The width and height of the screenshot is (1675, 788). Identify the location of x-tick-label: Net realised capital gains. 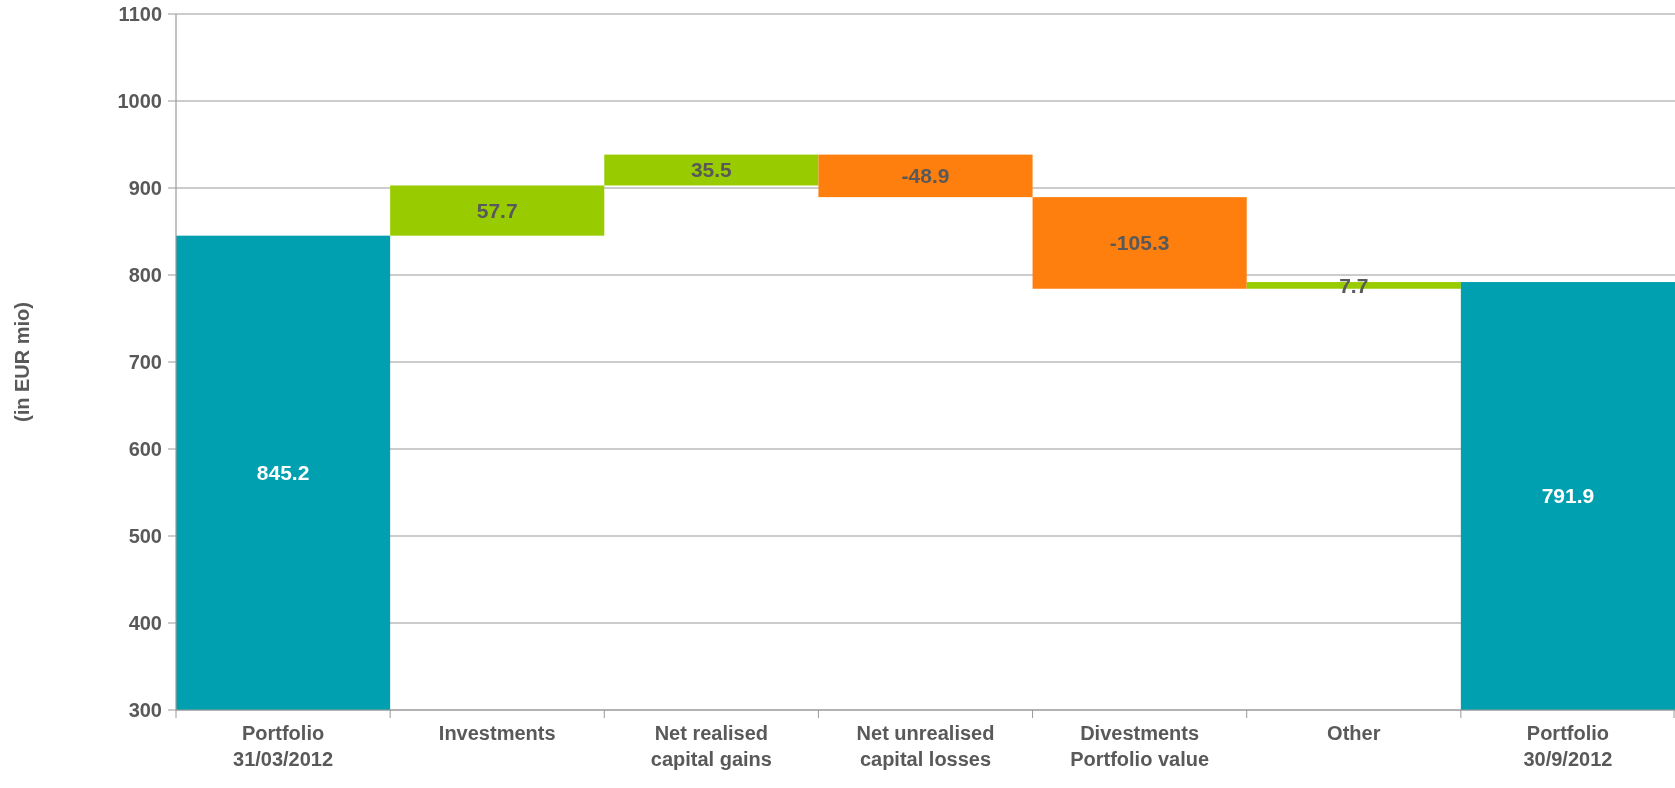
(711, 746).